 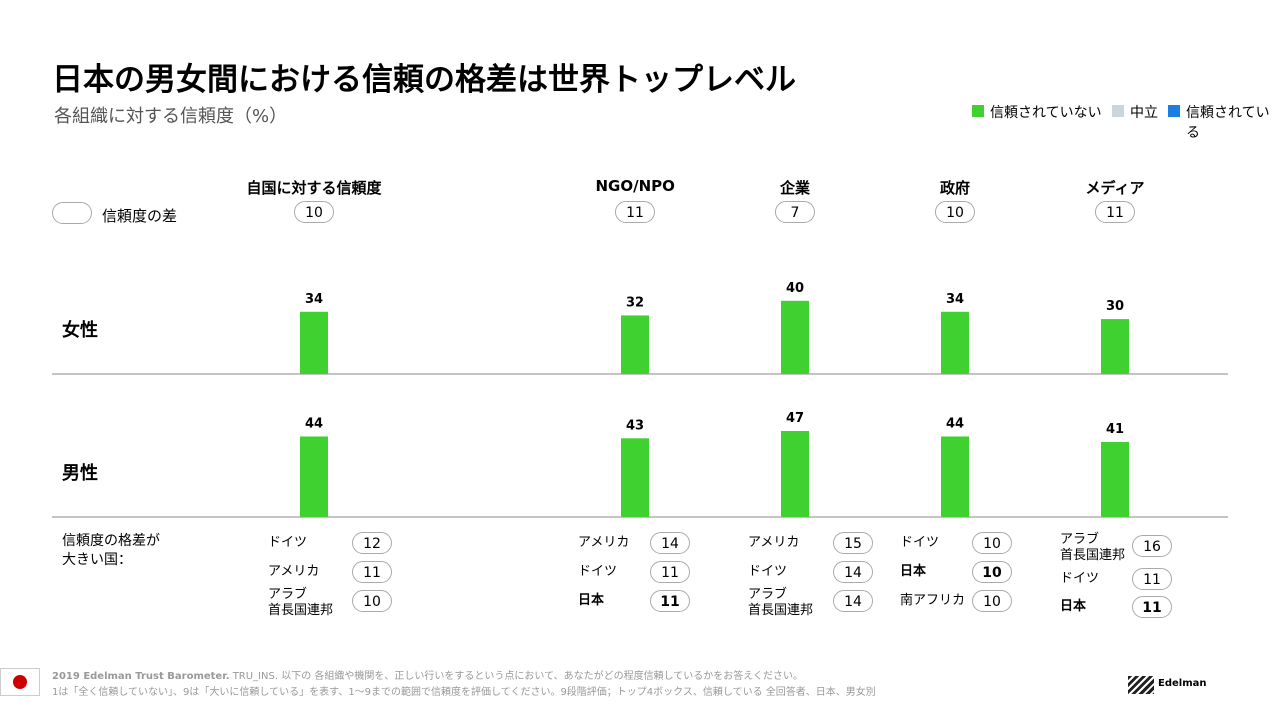 I want to click on country-value: 12, so click(x=372, y=543).